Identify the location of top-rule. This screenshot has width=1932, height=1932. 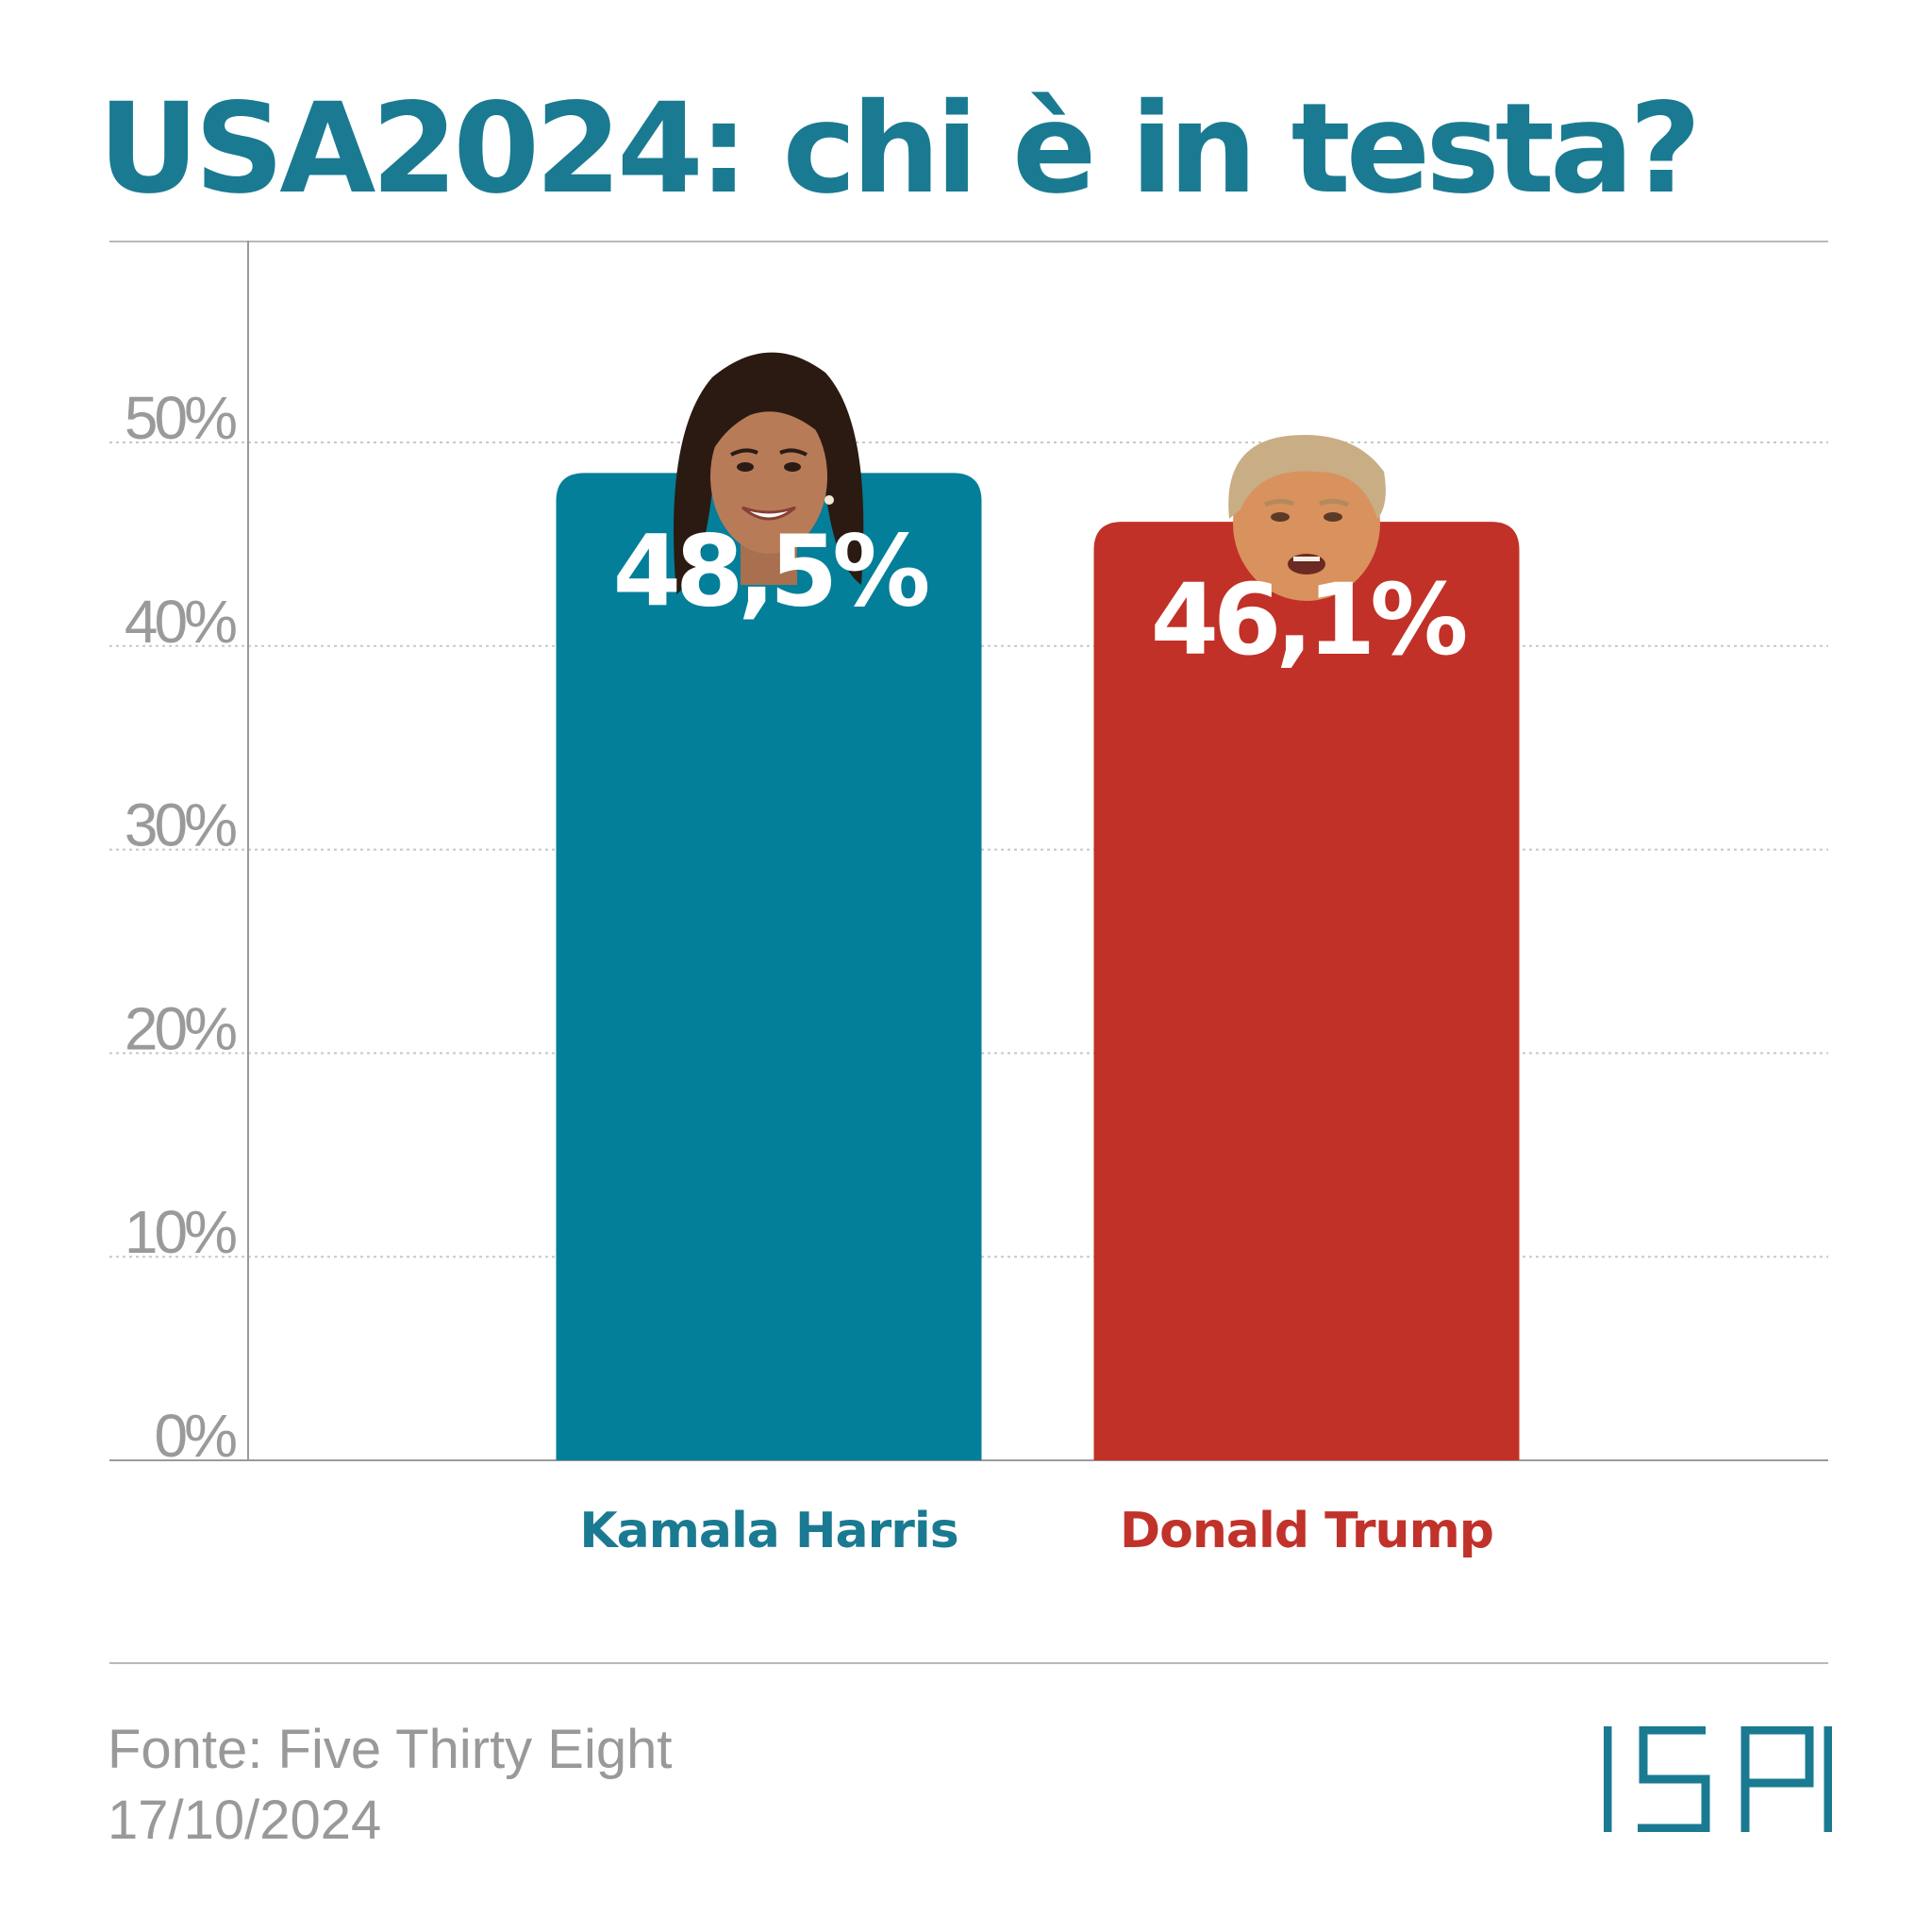
(969, 241).